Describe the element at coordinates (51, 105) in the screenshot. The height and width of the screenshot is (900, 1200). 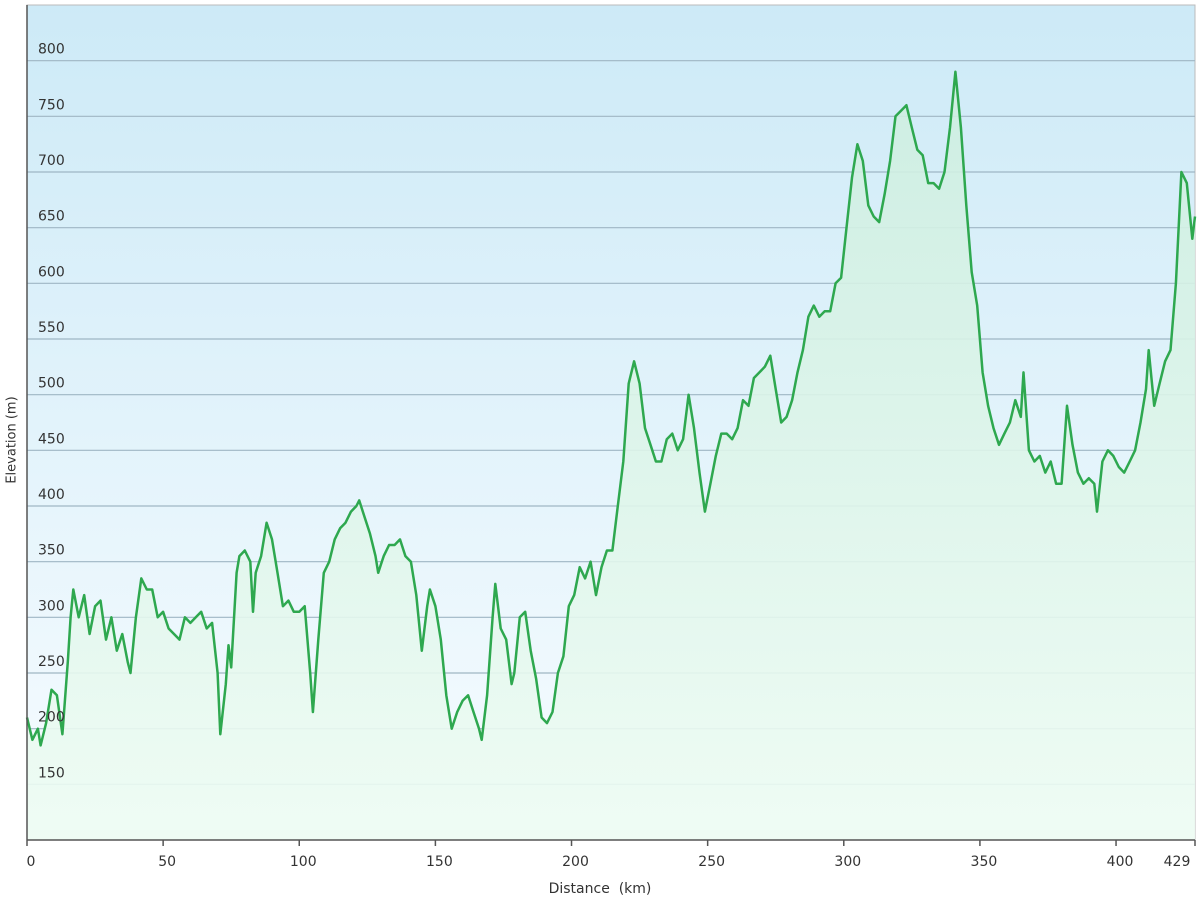
I see `y-tick-label: 750` at that location.